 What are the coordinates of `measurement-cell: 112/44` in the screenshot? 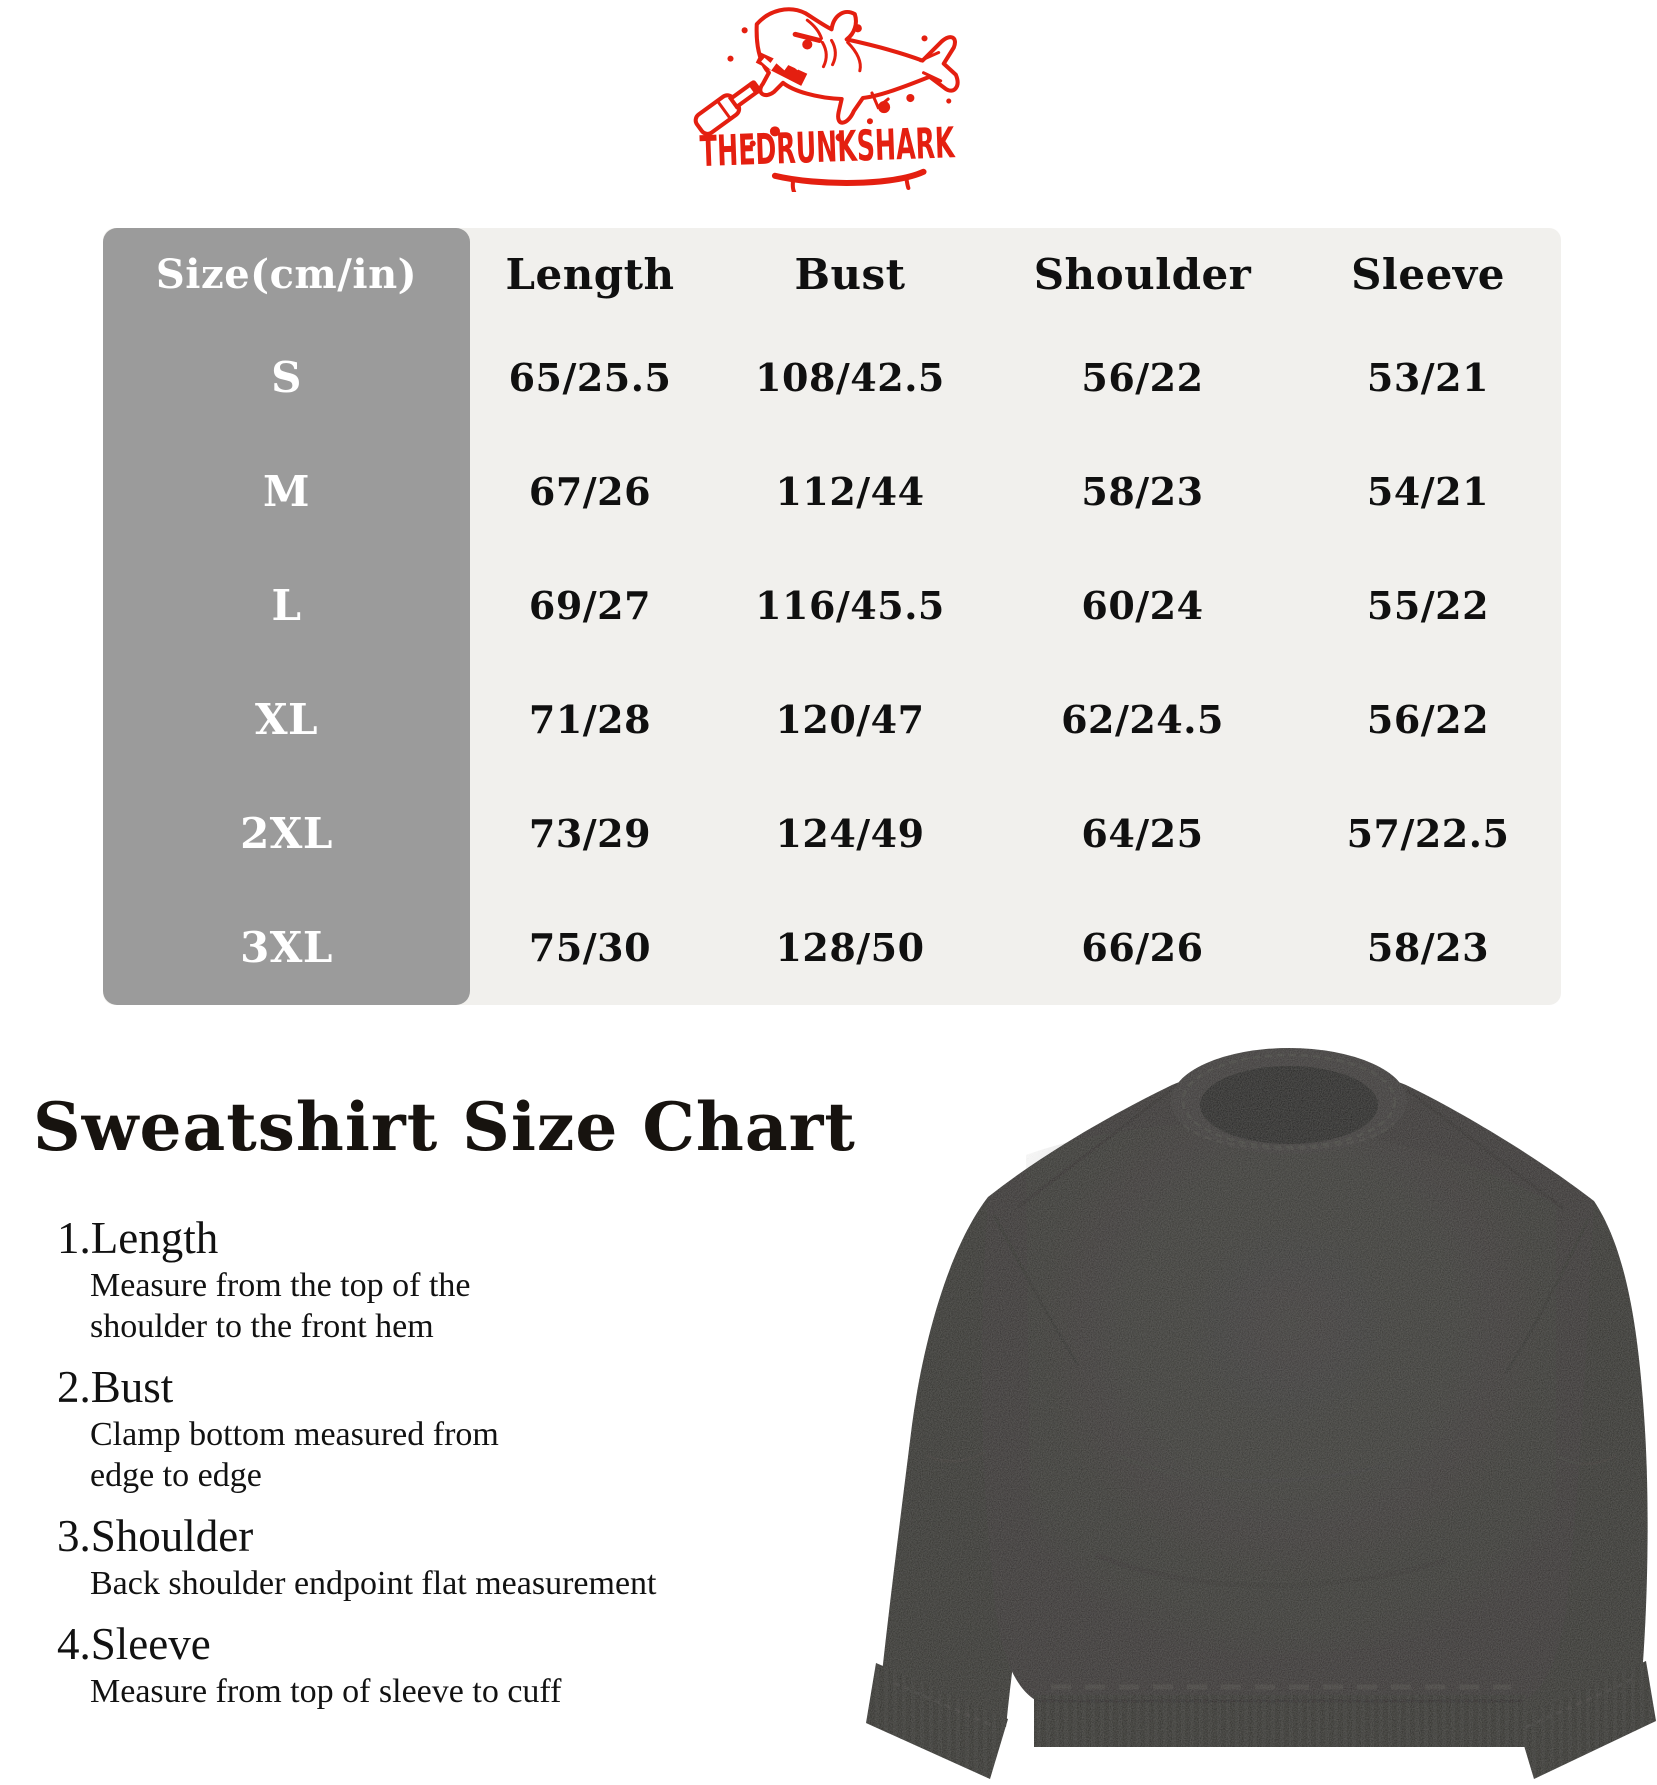 It's located at (850, 491).